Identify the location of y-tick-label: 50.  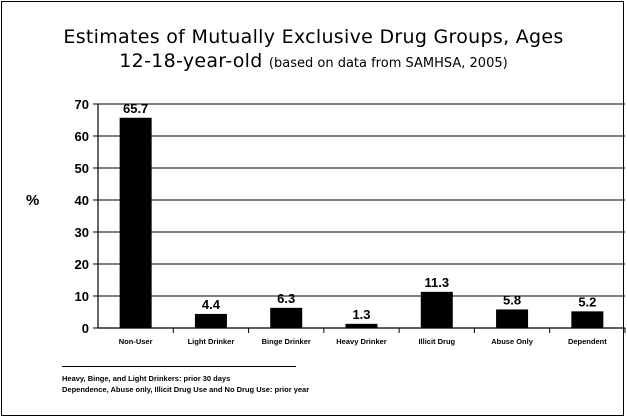
(82, 168).